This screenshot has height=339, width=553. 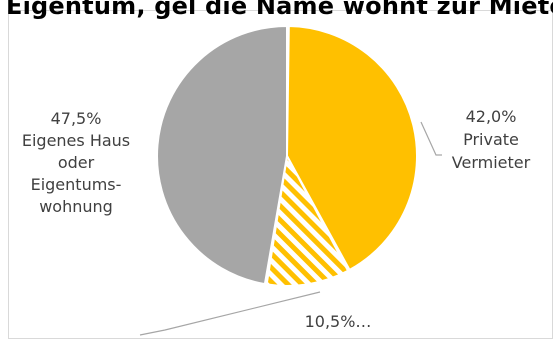 I want to click on leader-line-small-slice, so click(x=230, y=313).